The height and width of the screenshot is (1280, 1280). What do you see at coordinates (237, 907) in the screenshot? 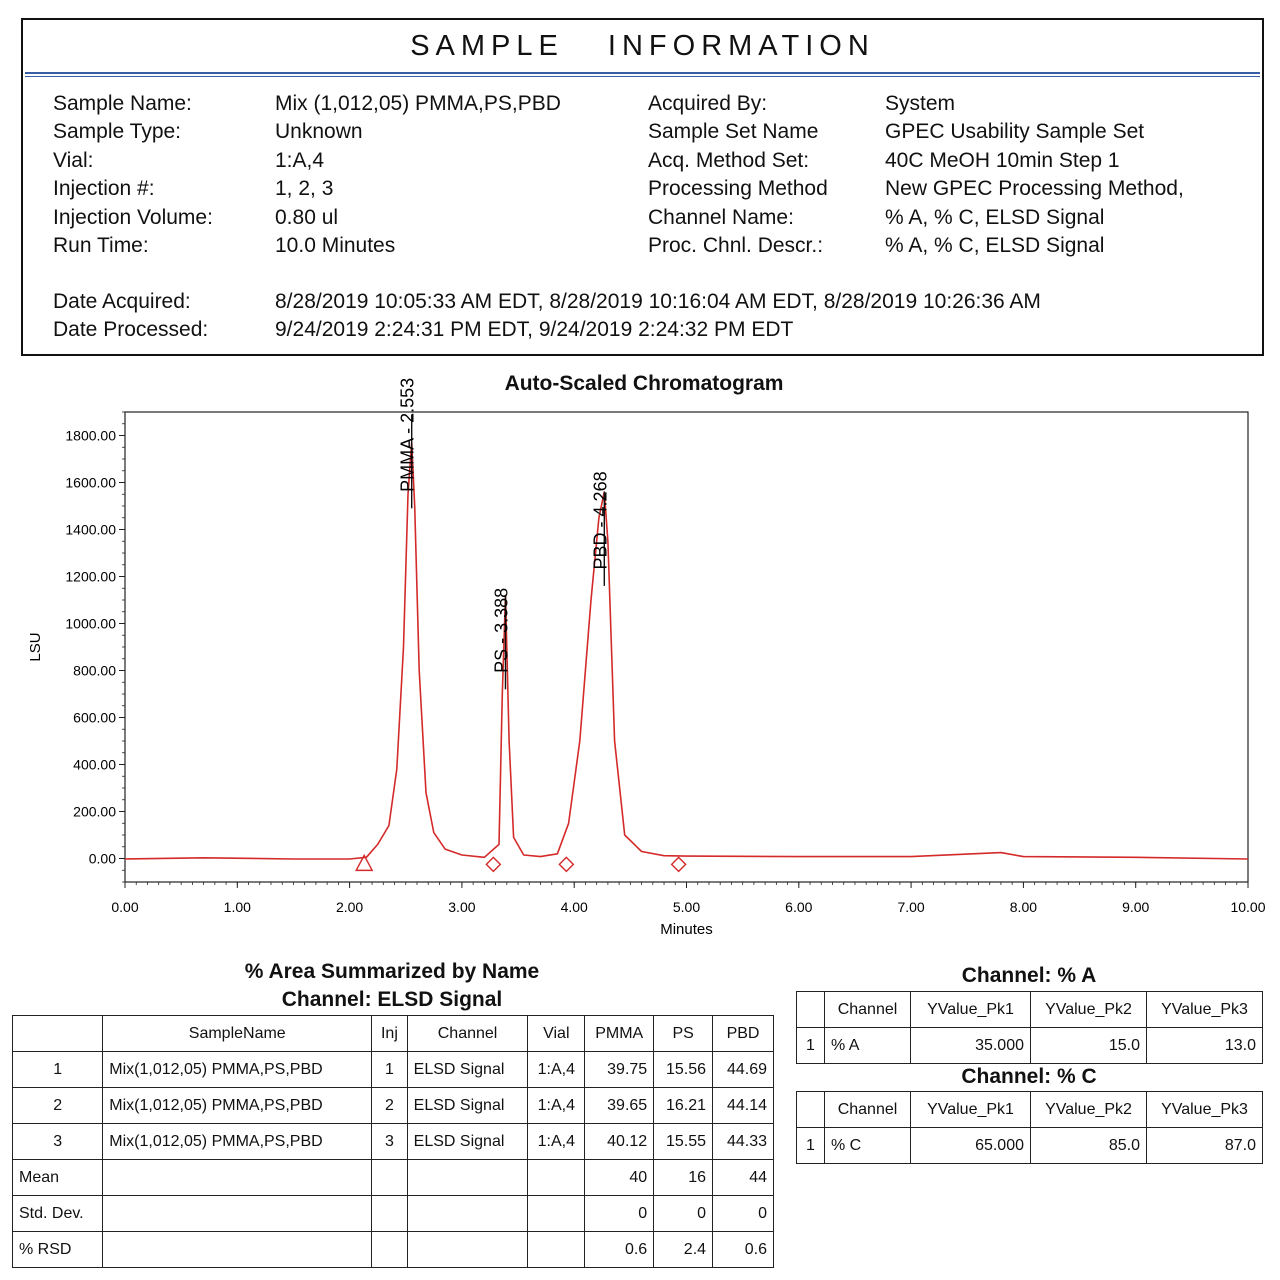
I see `x-tick-label: 1.00` at bounding box center [237, 907].